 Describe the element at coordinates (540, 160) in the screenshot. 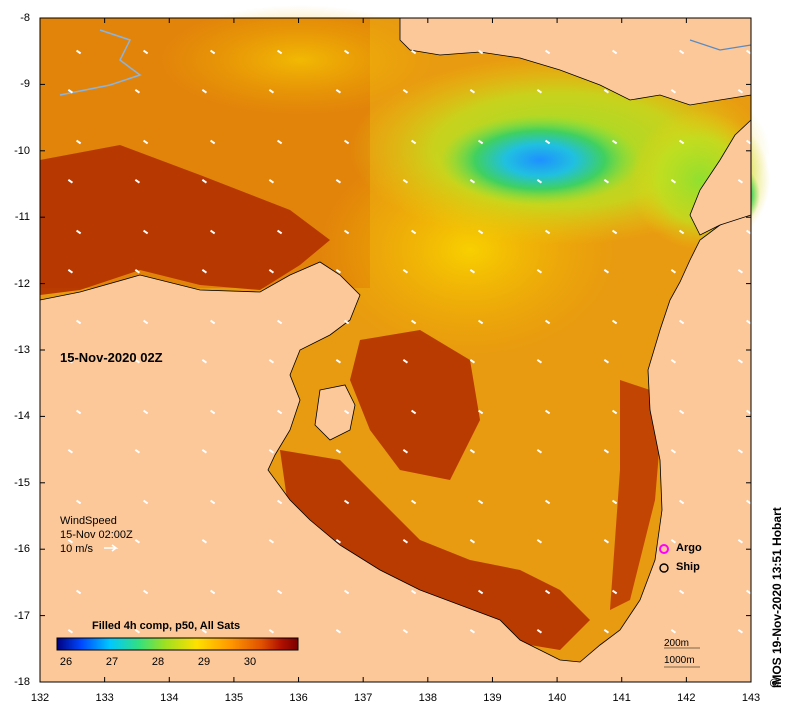

I see `cool-pool` at that location.